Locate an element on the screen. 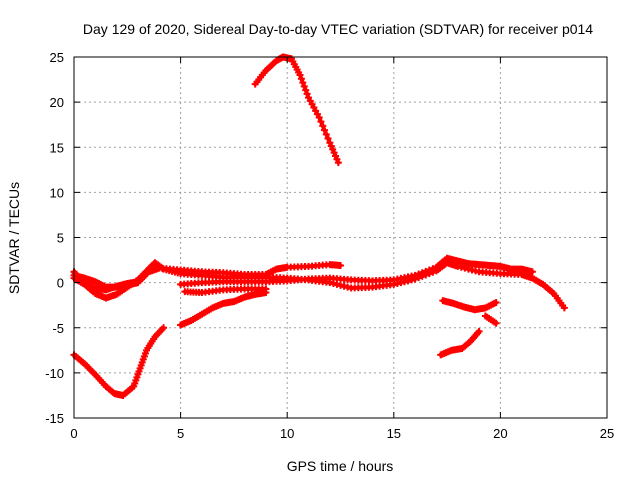 The image size is (640, 480). y-tick-label: -15 is located at coordinates (54, 418).